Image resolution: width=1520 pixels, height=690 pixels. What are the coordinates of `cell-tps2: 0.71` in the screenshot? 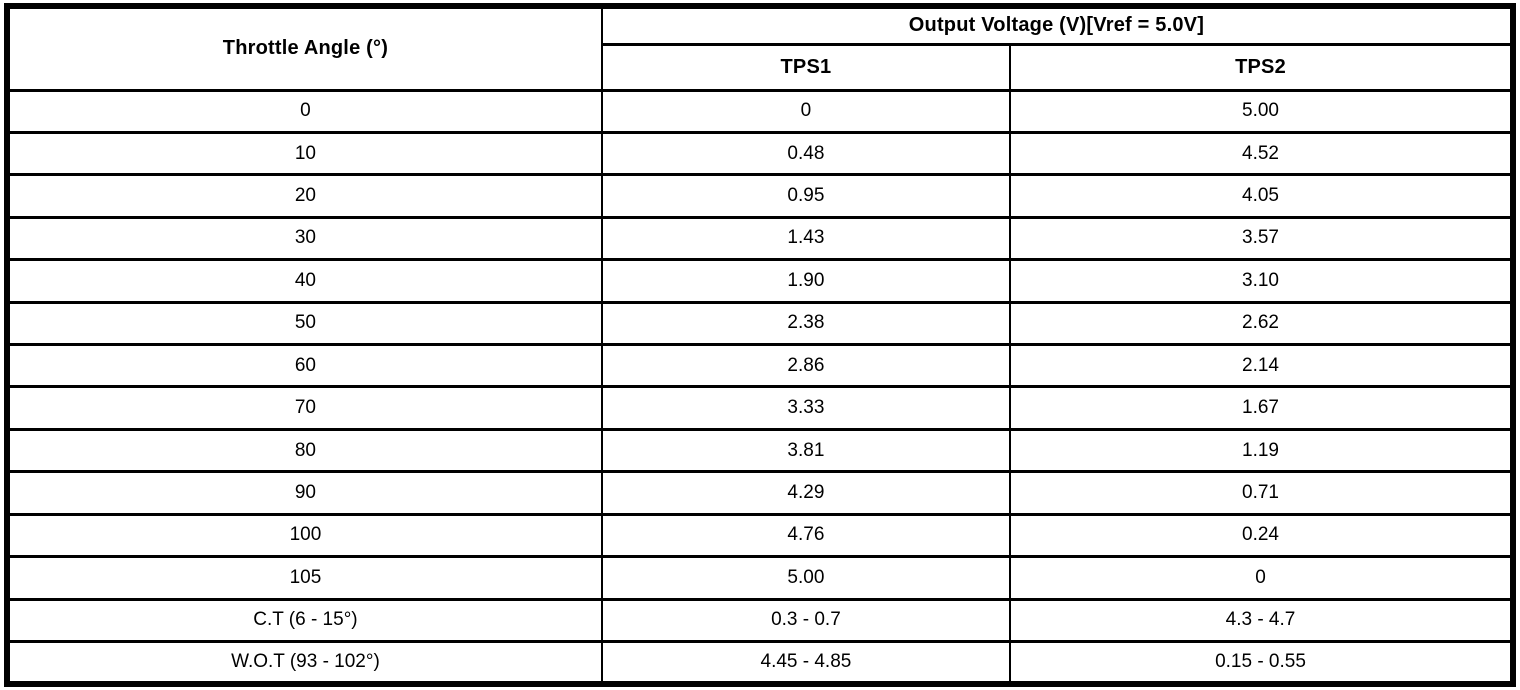 It's located at (1261, 493).